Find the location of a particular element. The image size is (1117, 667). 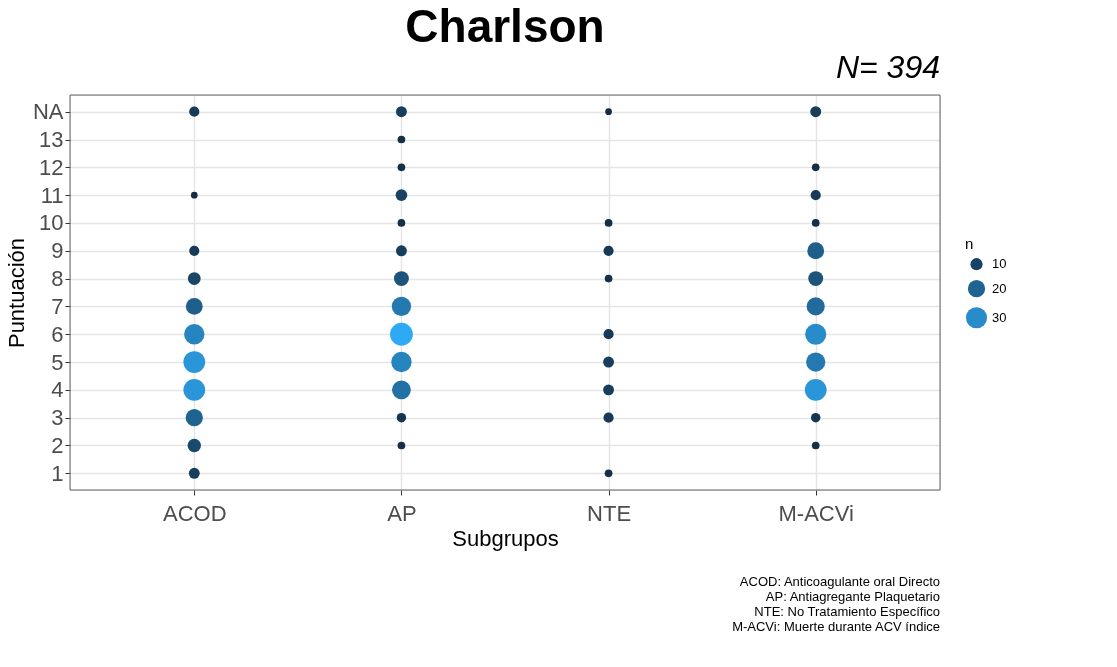

x-tick-label: ACOD is located at coordinates (195, 513).